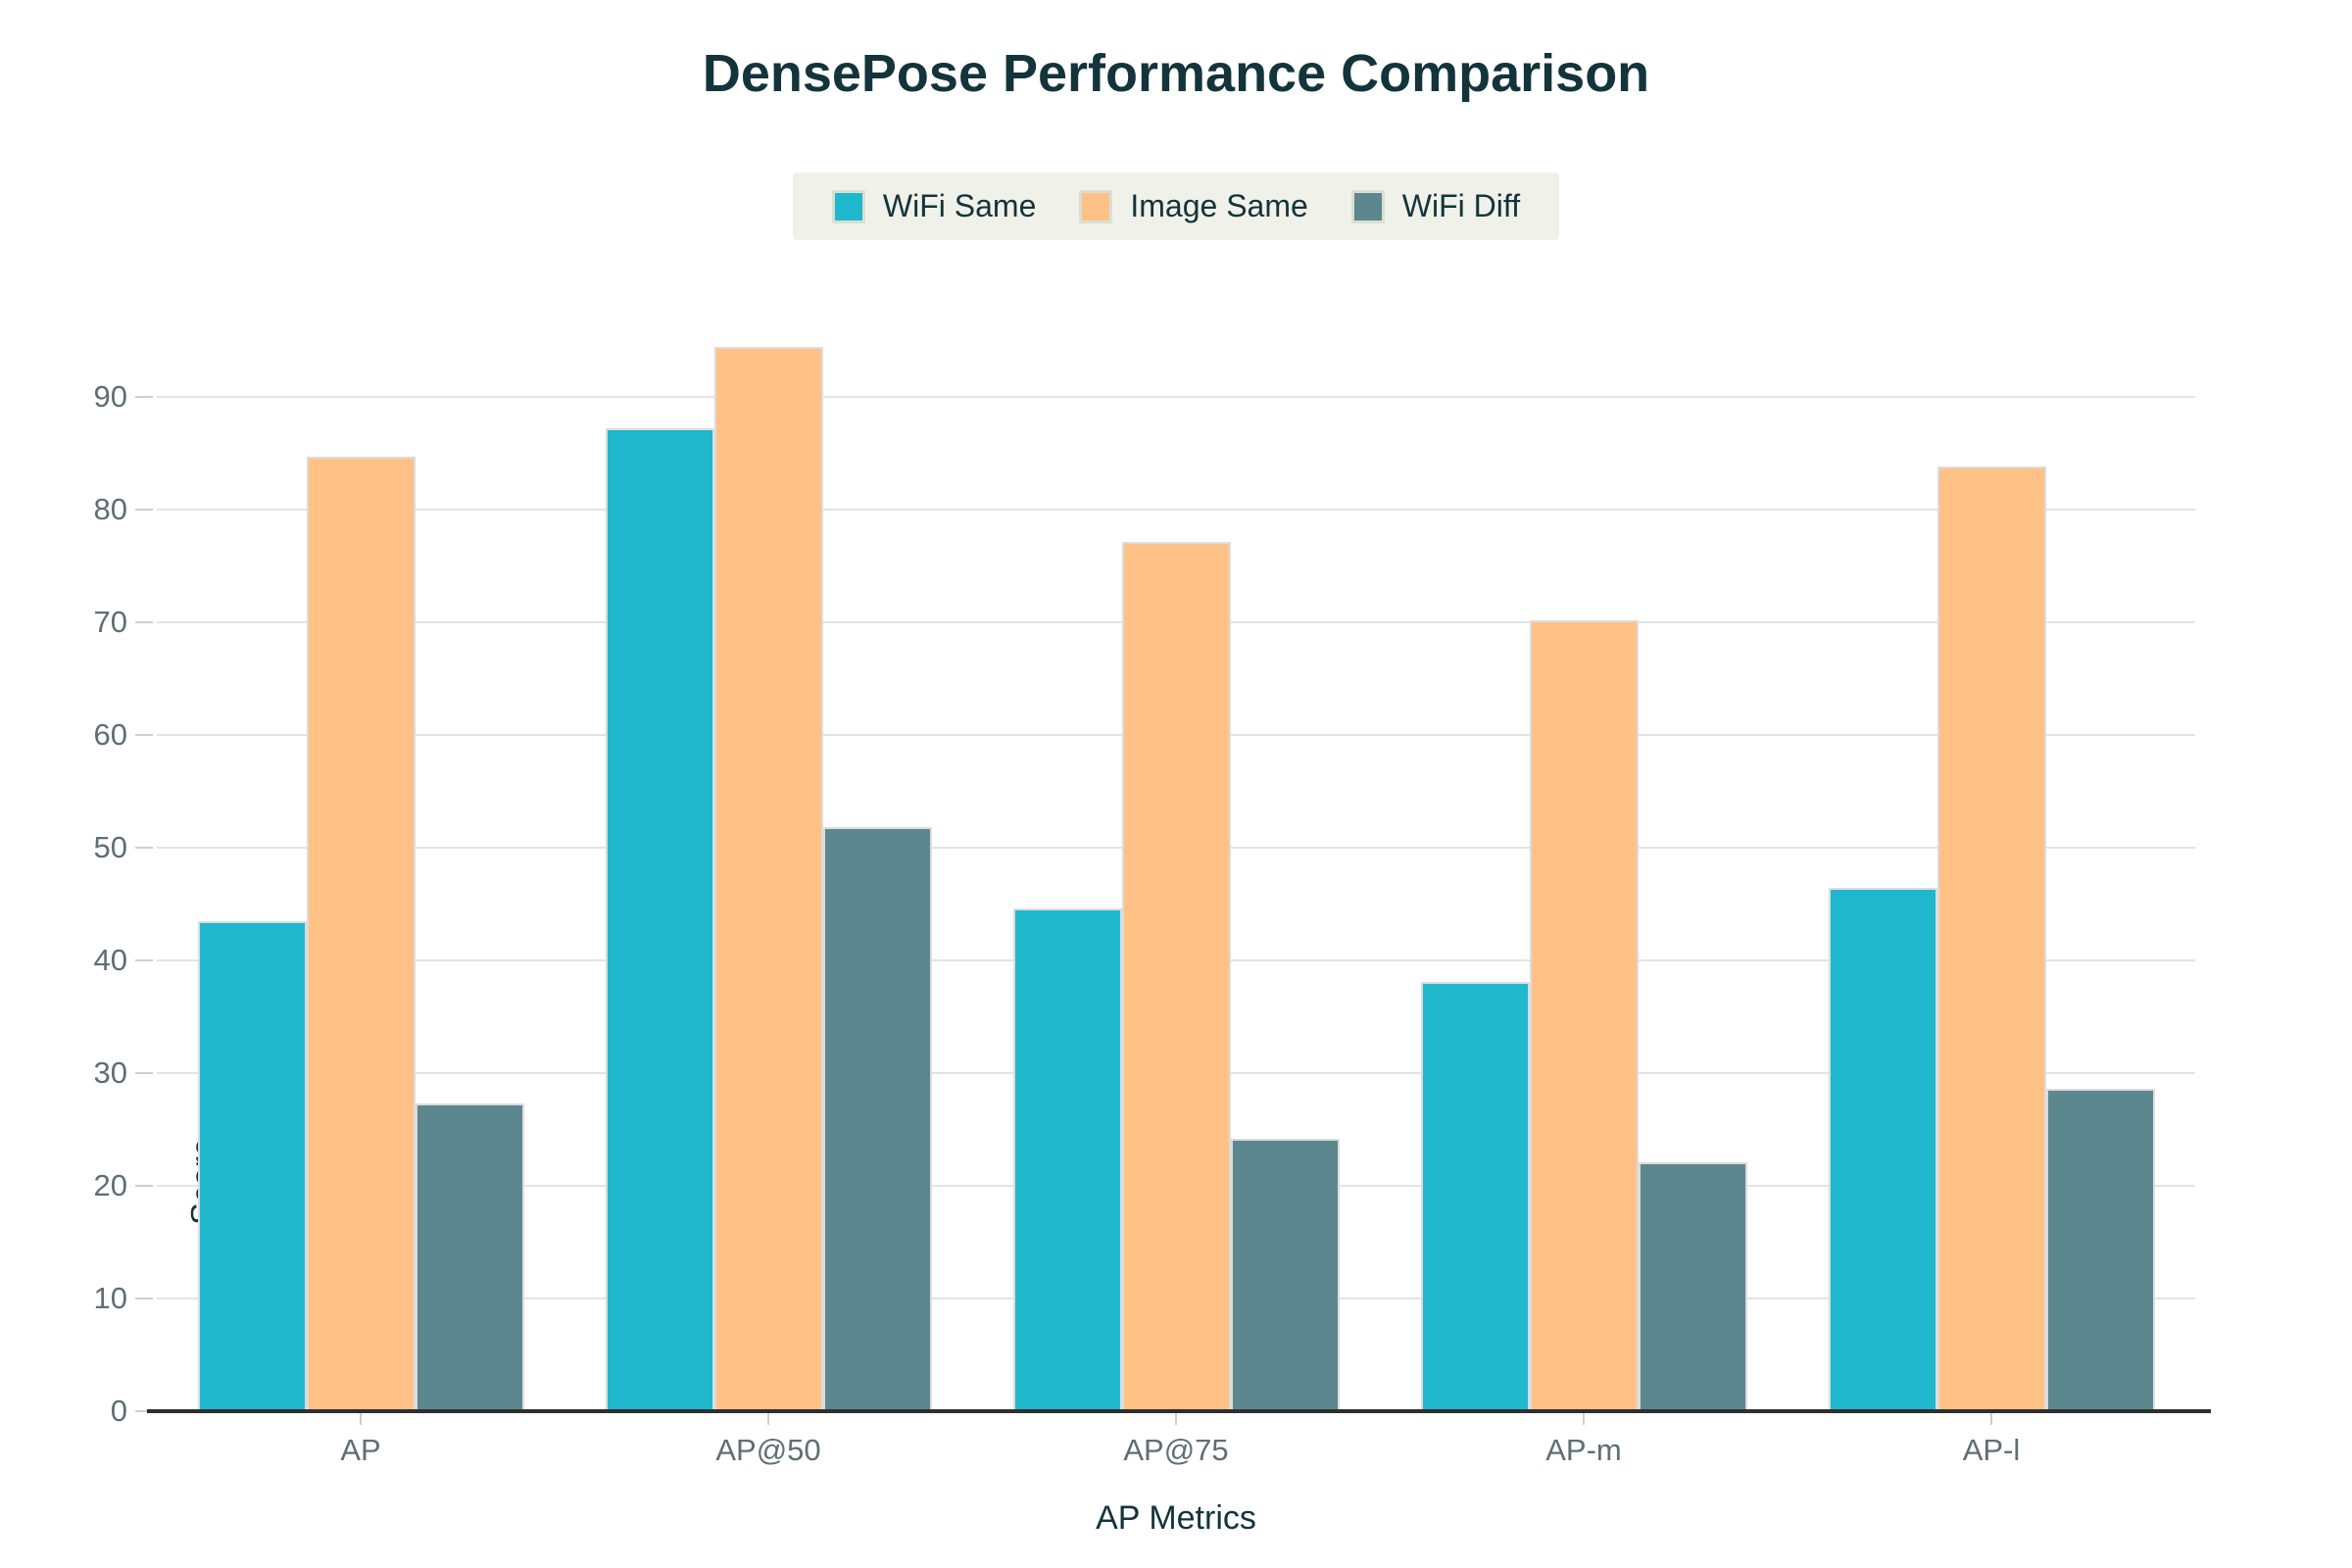  I want to click on legend-item: Image Same, so click(1193, 206).